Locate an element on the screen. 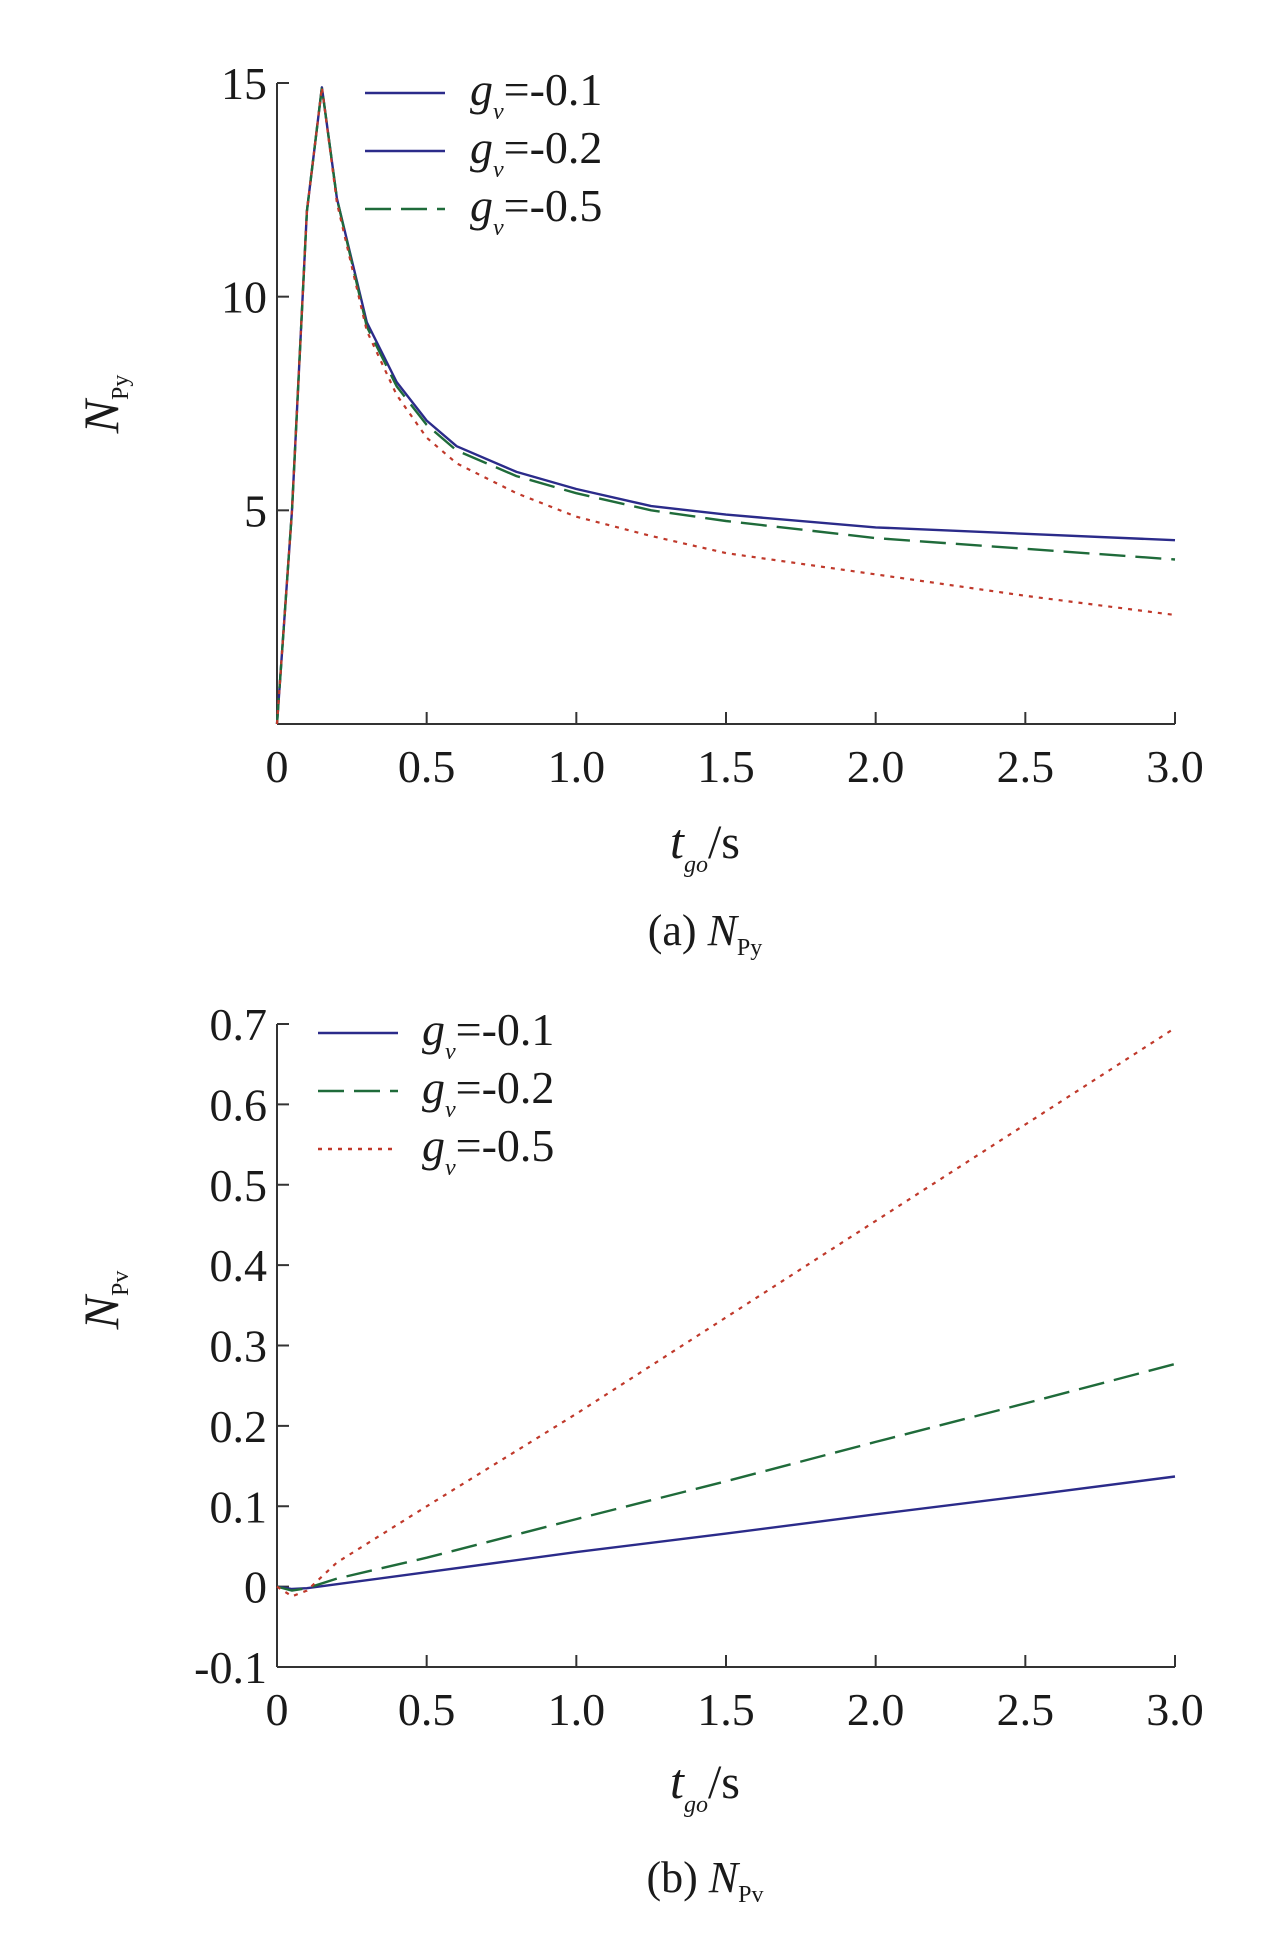 The image size is (1288, 1941). y-tick-label: 0.5 is located at coordinates (239, 1185).